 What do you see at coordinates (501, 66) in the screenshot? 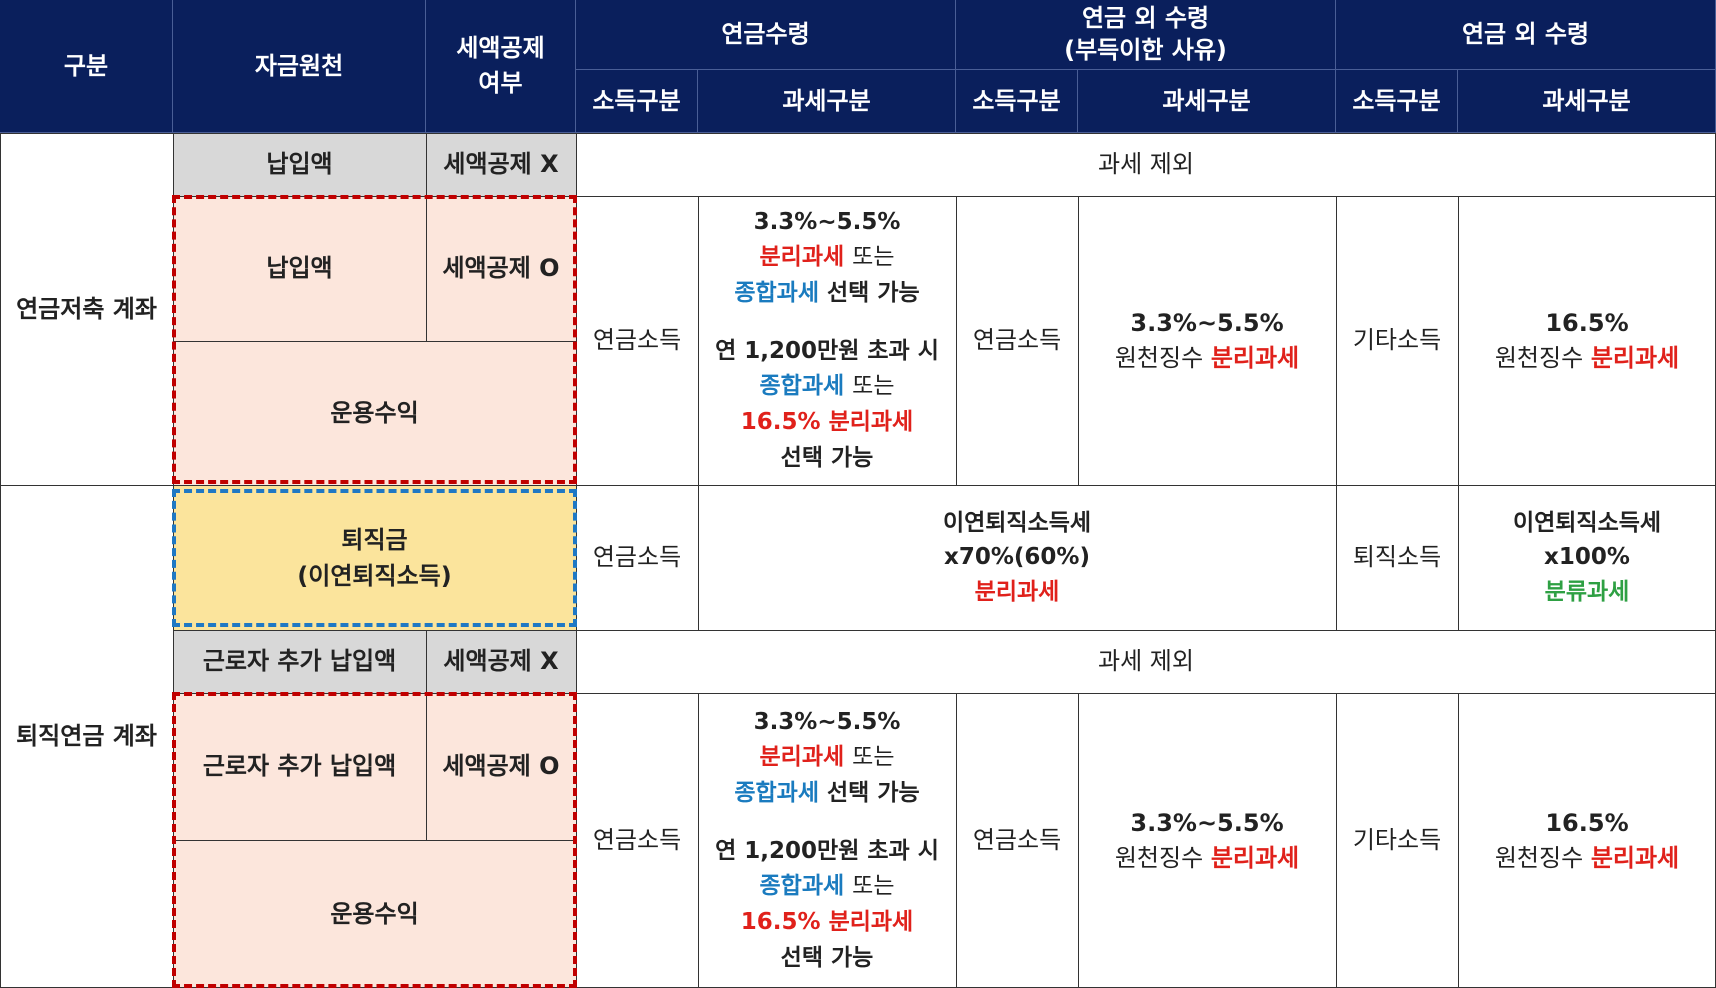
I see `header-deduction: 세액공제 여부` at bounding box center [501, 66].